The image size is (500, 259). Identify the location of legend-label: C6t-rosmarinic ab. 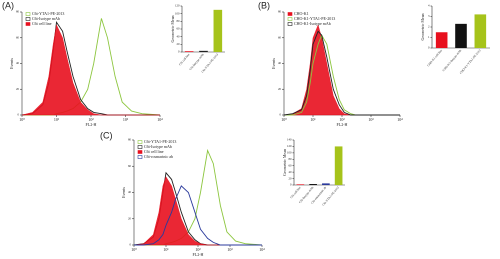
(158, 156).